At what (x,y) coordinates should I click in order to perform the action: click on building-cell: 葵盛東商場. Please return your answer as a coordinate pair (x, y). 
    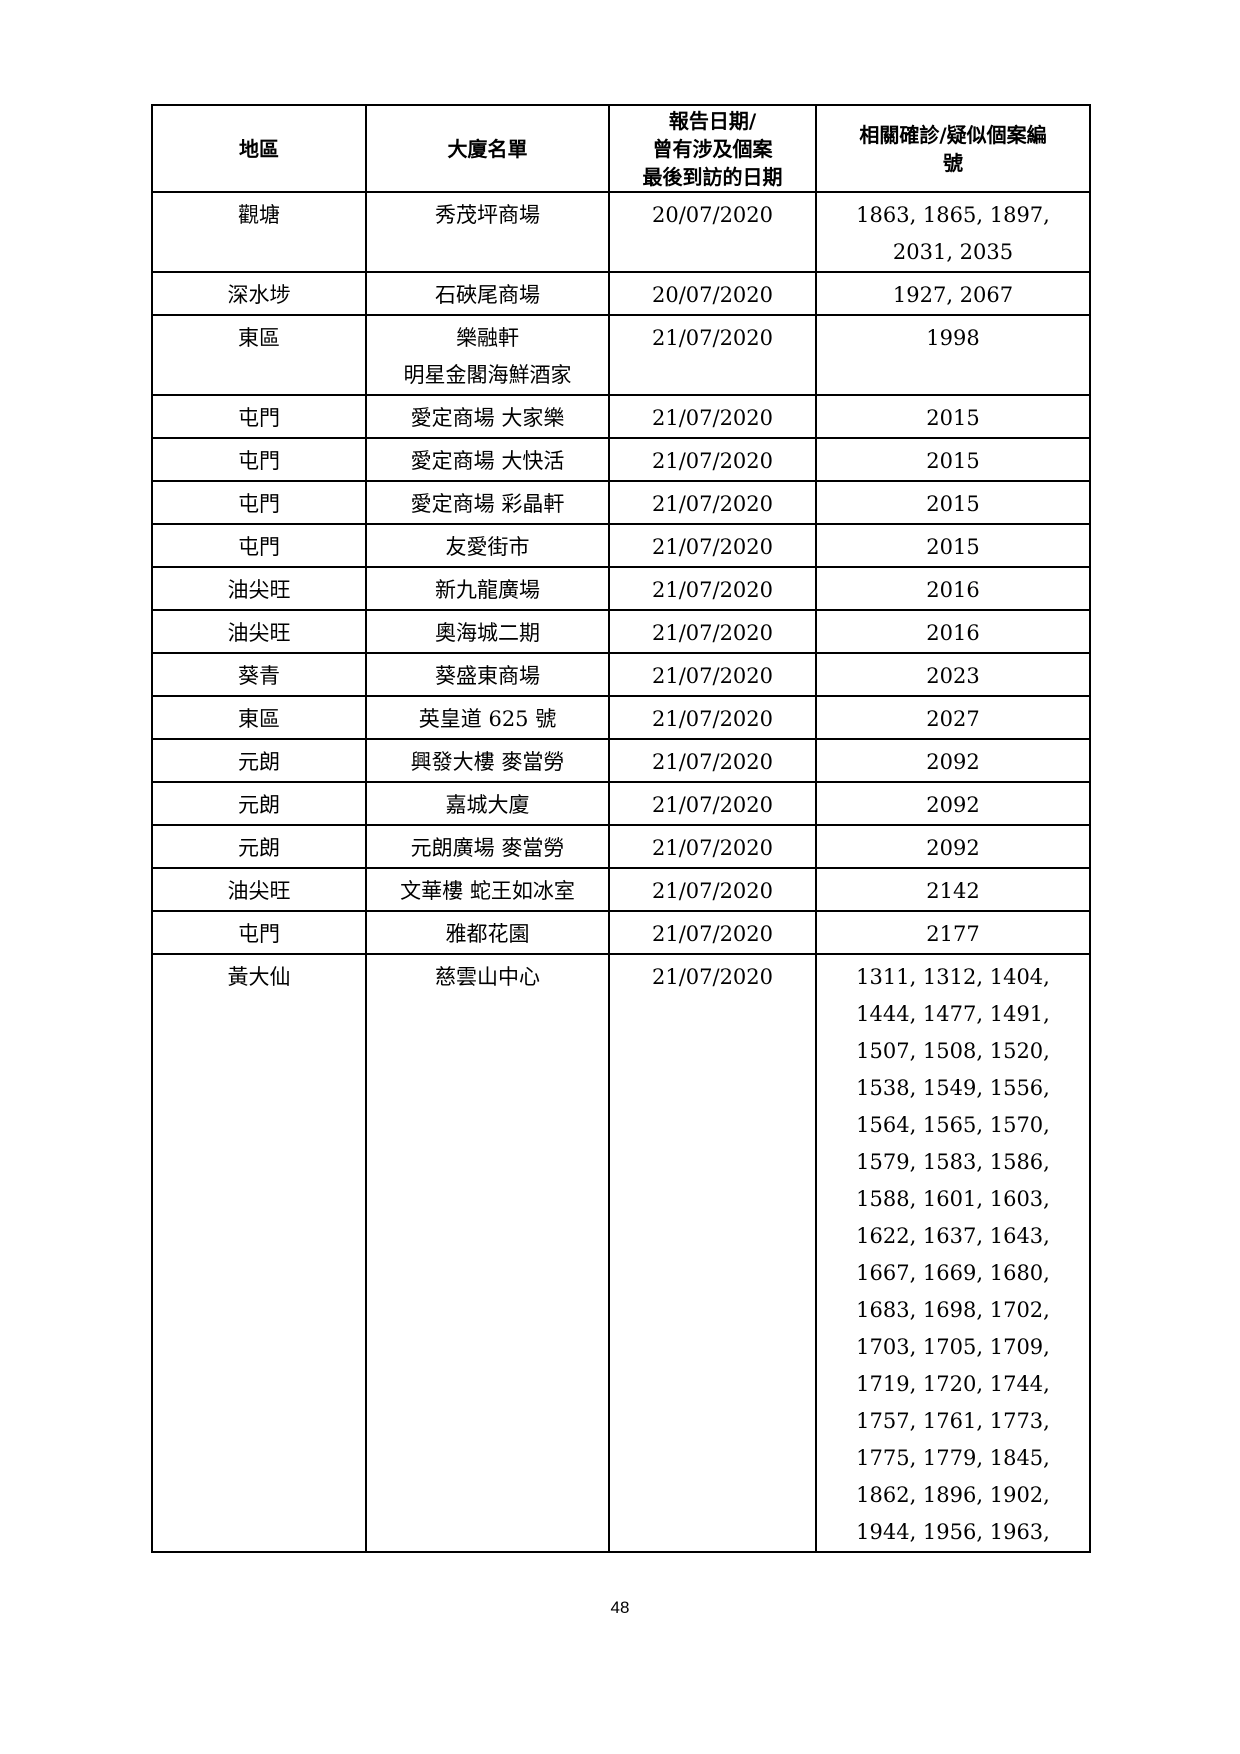
    Looking at the image, I should click on (487, 674).